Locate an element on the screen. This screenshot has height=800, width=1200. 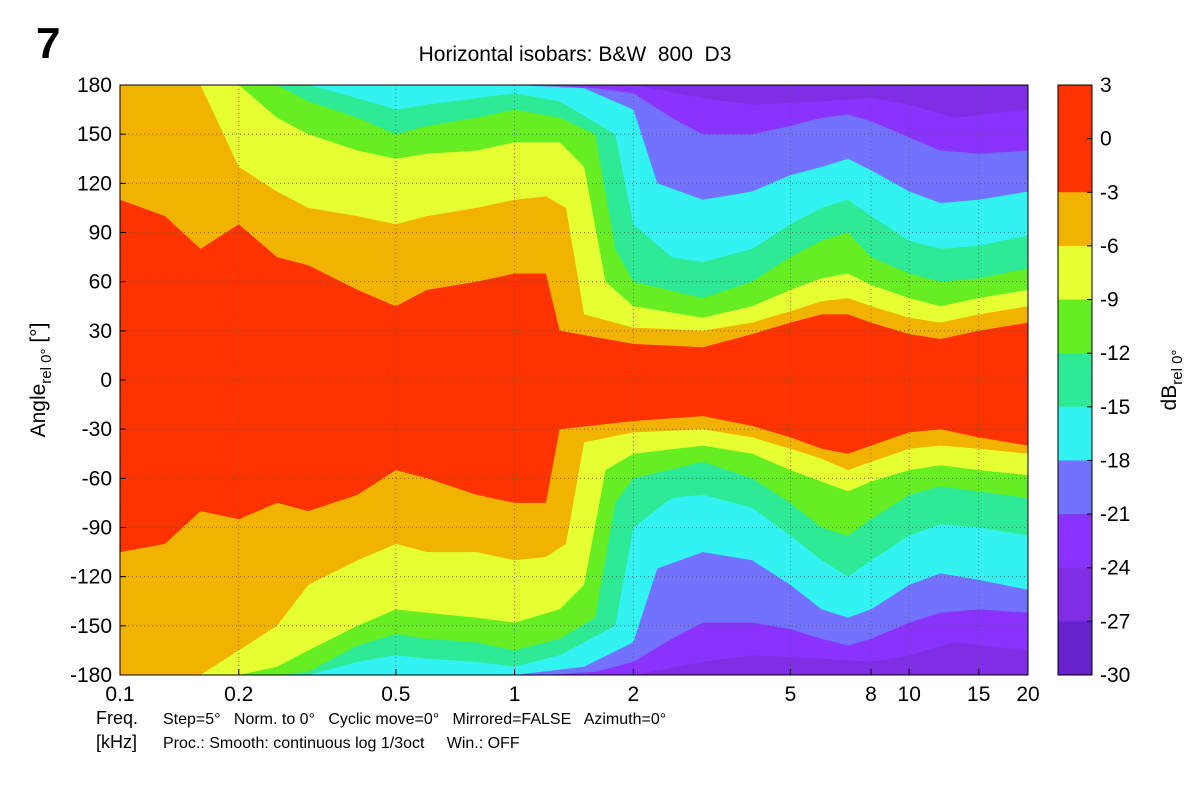
y-tick-label: 60 is located at coordinates (100, 282).